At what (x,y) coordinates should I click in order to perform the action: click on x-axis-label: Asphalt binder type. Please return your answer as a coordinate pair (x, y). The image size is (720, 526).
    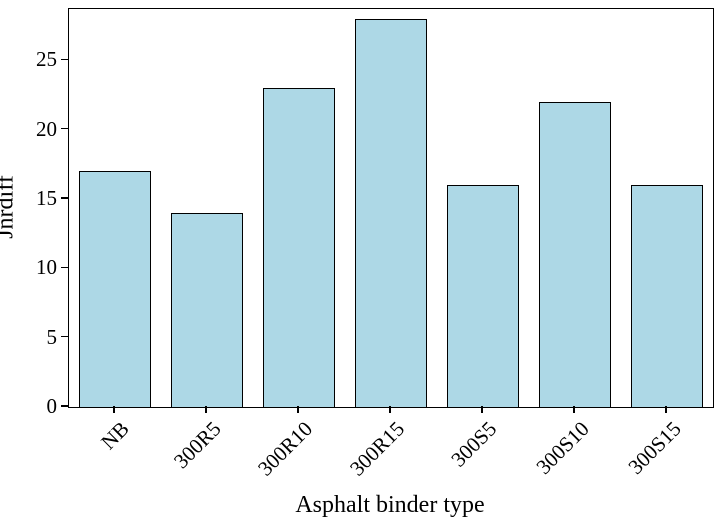
    Looking at the image, I should click on (390, 505).